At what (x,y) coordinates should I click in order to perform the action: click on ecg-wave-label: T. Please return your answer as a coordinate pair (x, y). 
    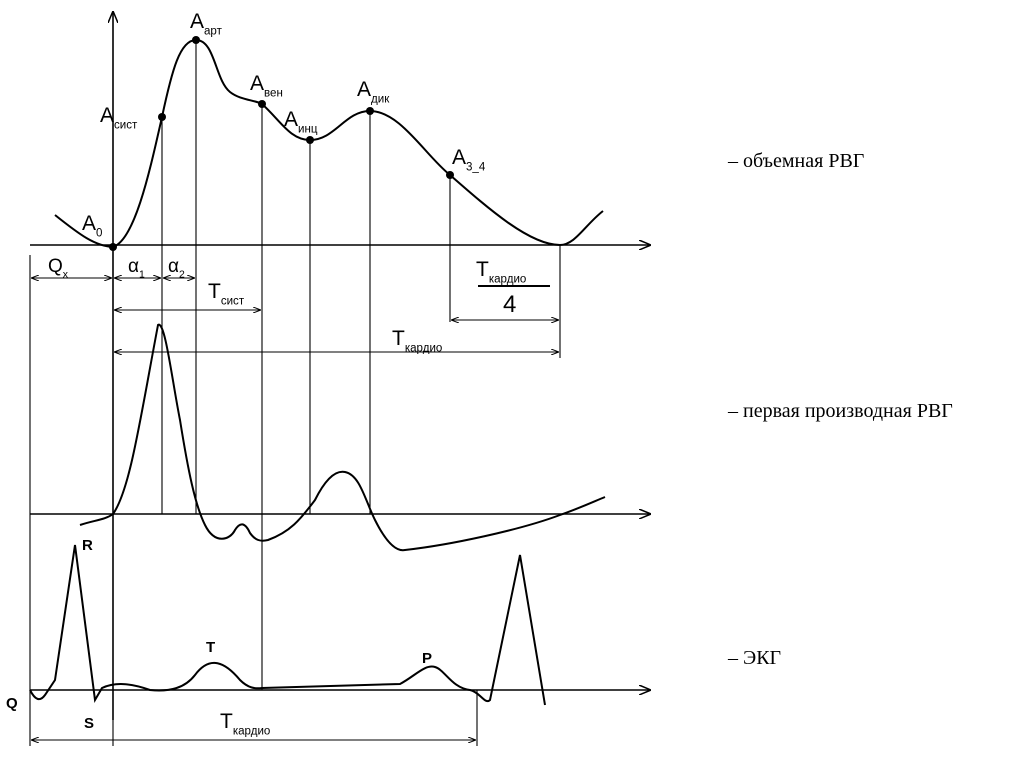
    Looking at the image, I should click on (210, 647).